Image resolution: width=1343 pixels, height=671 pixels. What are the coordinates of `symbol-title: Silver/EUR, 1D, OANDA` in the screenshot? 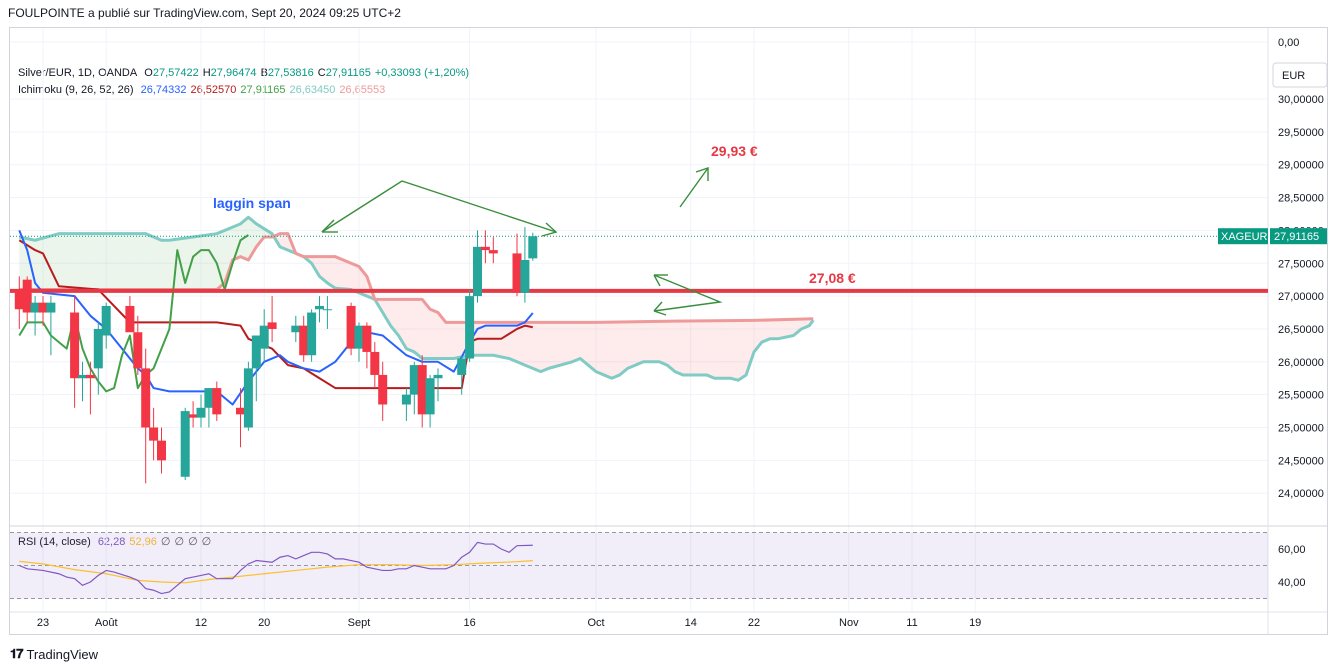 It's located at (78, 73).